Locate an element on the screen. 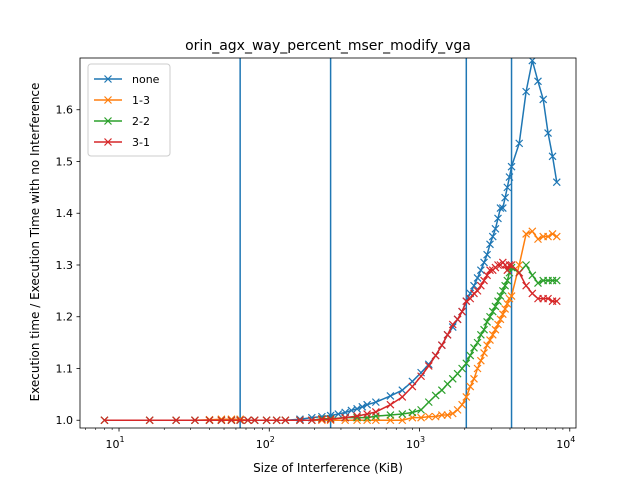  x-axis-label: Size of Interference (KiB) is located at coordinates (328, 468).